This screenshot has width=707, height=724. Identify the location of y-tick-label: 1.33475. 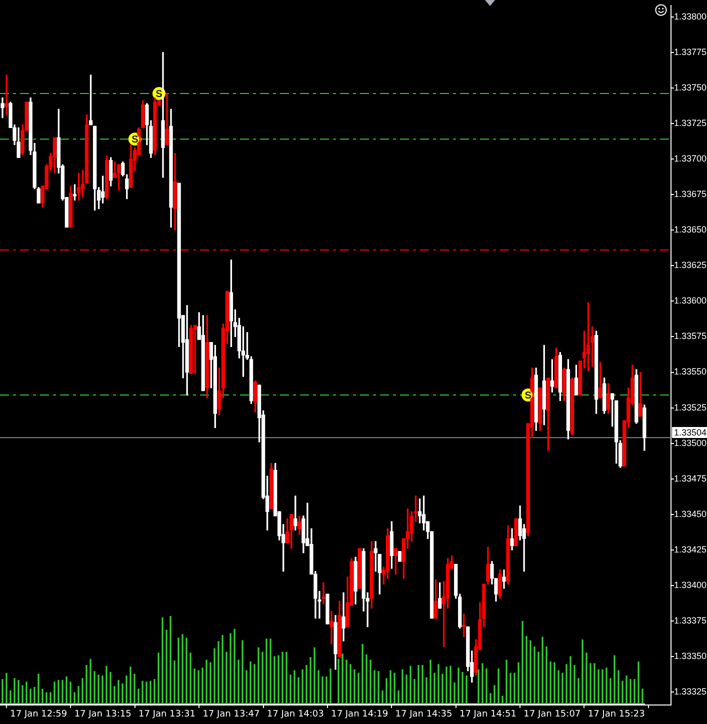
(690, 478).